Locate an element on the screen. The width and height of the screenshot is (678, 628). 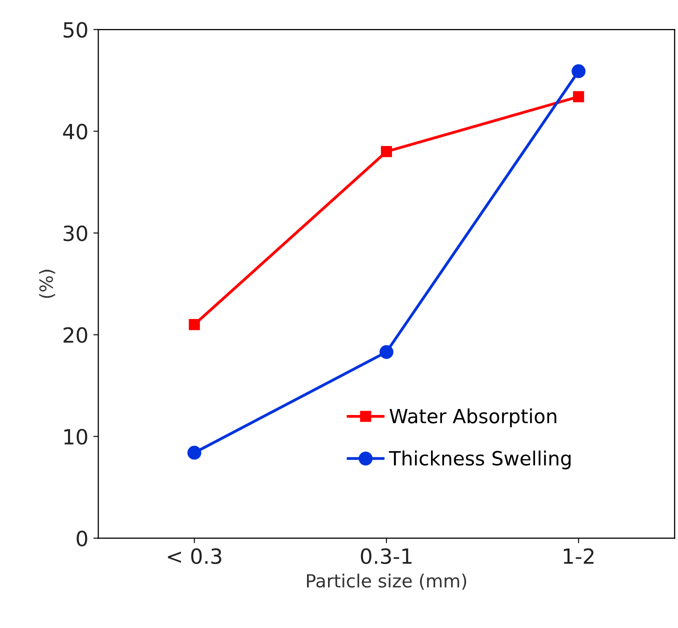
x-tick-label: < 0.3 is located at coordinates (195, 556).